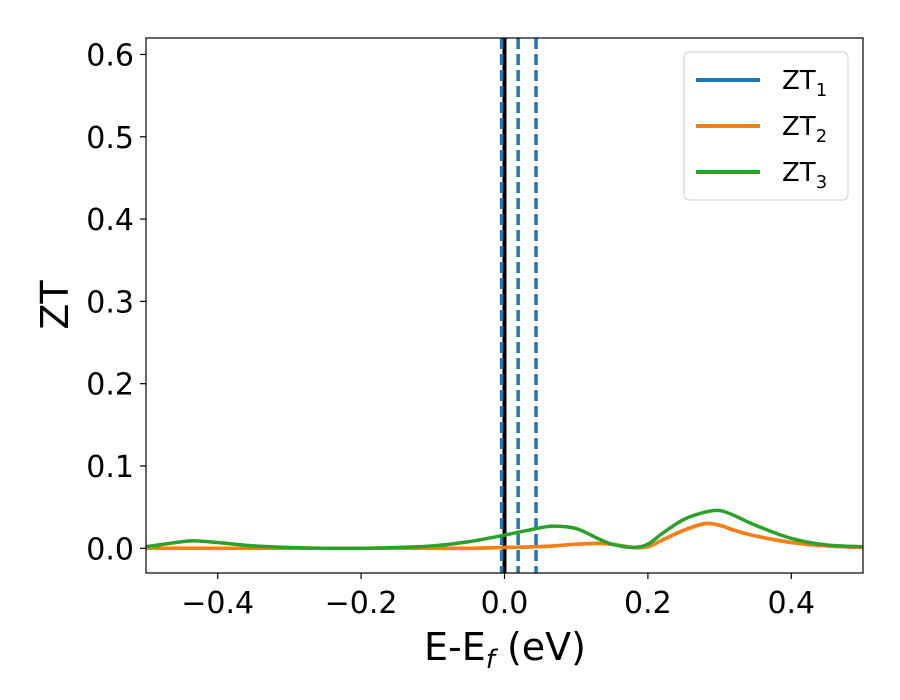  What do you see at coordinates (110, 138) in the screenshot?
I see `y-tick-label: 0.5` at bounding box center [110, 138].